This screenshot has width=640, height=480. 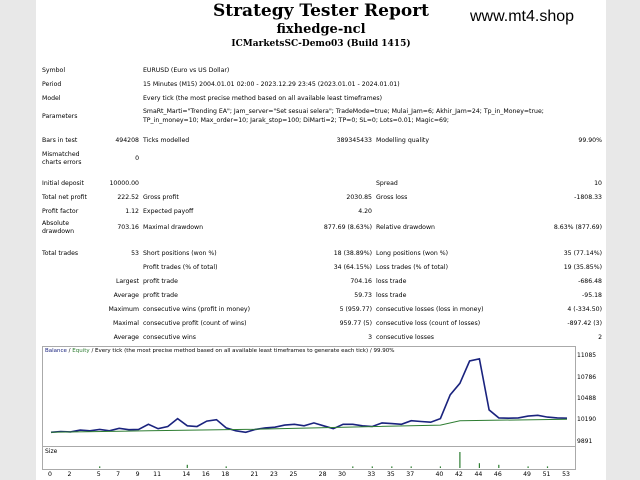 I want to click on gross-profit-value: 2030.85, so click(x=359, y=197).